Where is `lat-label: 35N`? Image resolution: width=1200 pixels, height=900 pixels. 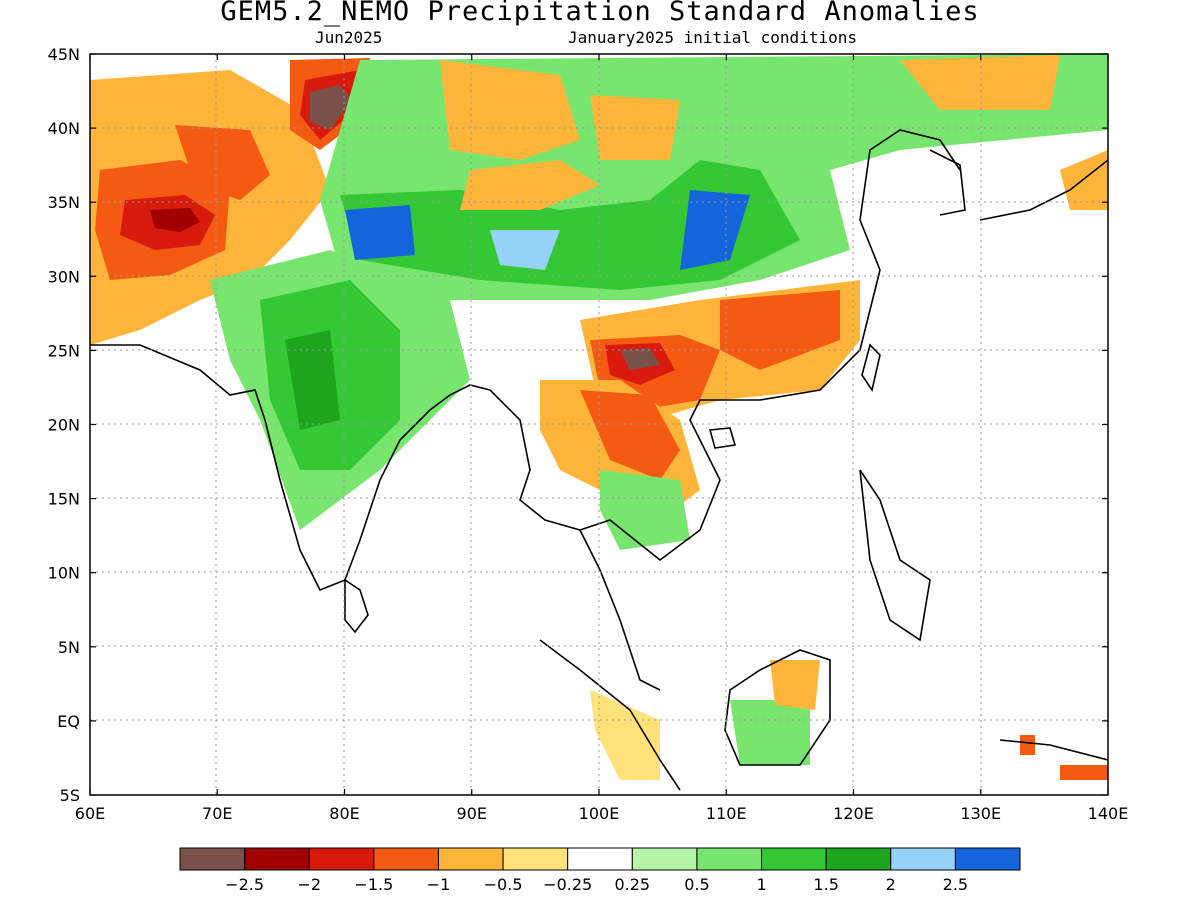
lat-label: 35N is located at coordinates (64, 202).